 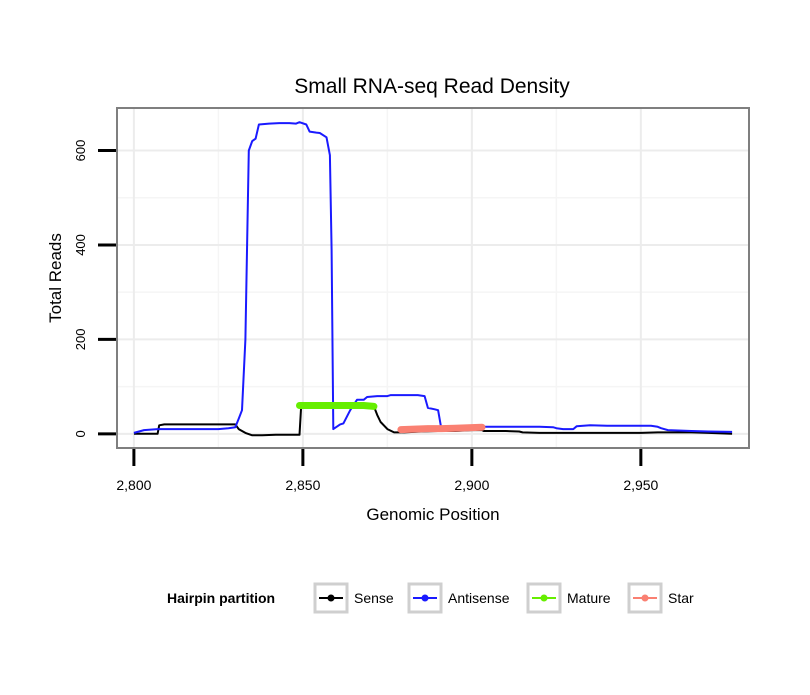 I want to click on x-axis-label: Genomic Position, so click(x=432, y=514).